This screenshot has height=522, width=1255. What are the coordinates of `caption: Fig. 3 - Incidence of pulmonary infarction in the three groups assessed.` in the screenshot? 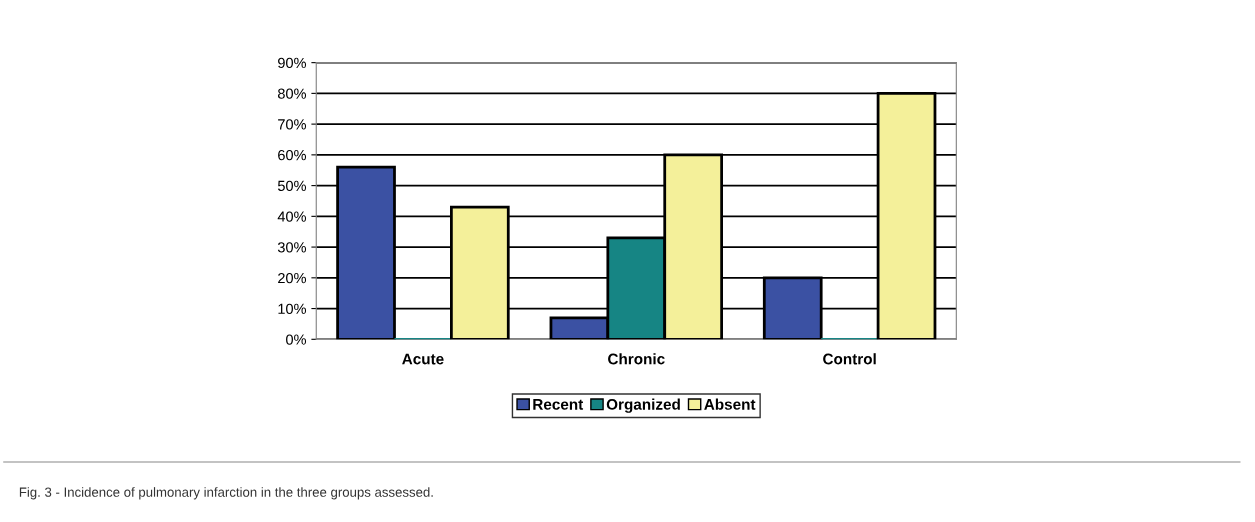 It's located at (226, 493).